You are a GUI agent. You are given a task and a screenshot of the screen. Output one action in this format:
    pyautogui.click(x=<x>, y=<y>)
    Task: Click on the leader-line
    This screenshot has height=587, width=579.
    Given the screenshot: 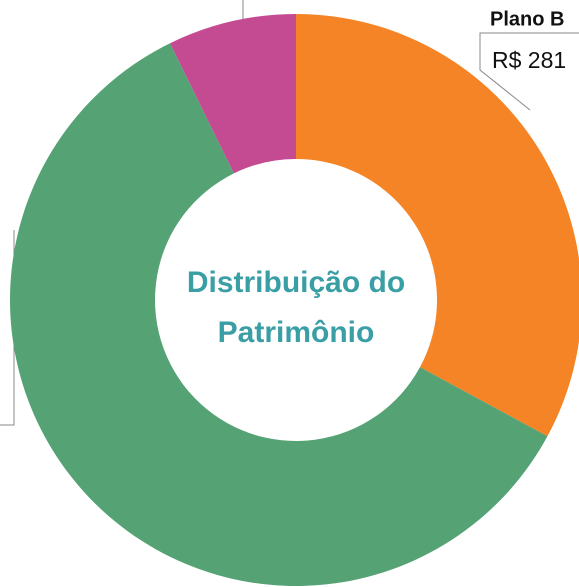 What is the action you would take?
    pyautogui.click(x=529, y=71)
    